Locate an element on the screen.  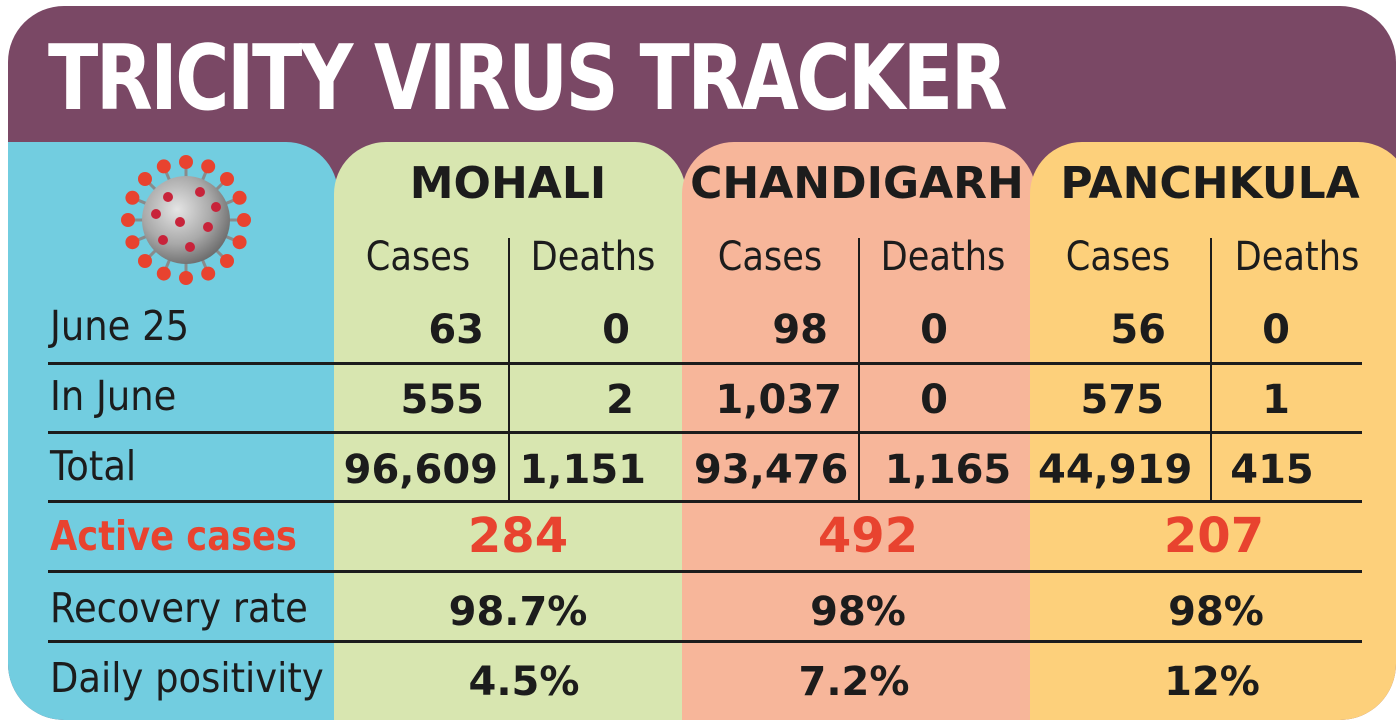
row-label-in-june: In June is located at coordinates (113, 396).